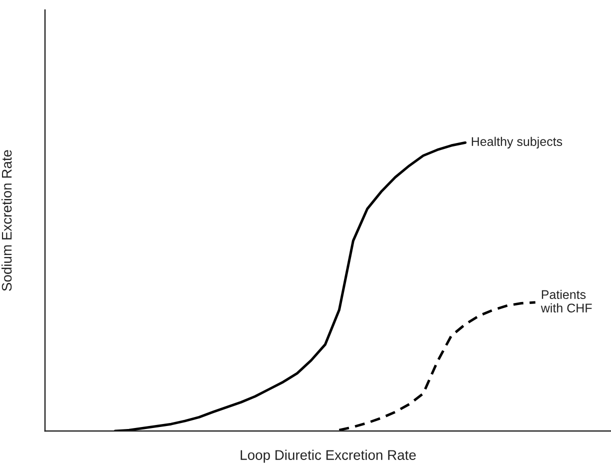  I want to click on series-label: Patients with CHF, so click(566, 301).